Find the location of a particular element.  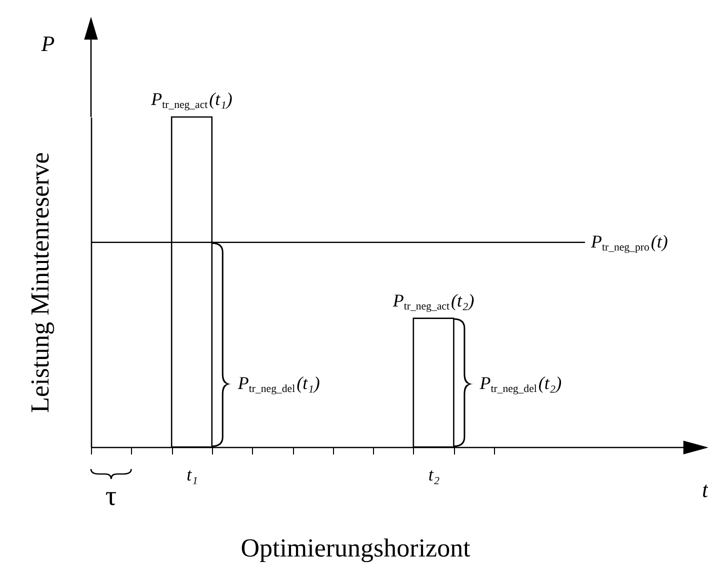

annotation: P$_{tr_neg_act}$(t₂) is located at coordinates (433, 301).